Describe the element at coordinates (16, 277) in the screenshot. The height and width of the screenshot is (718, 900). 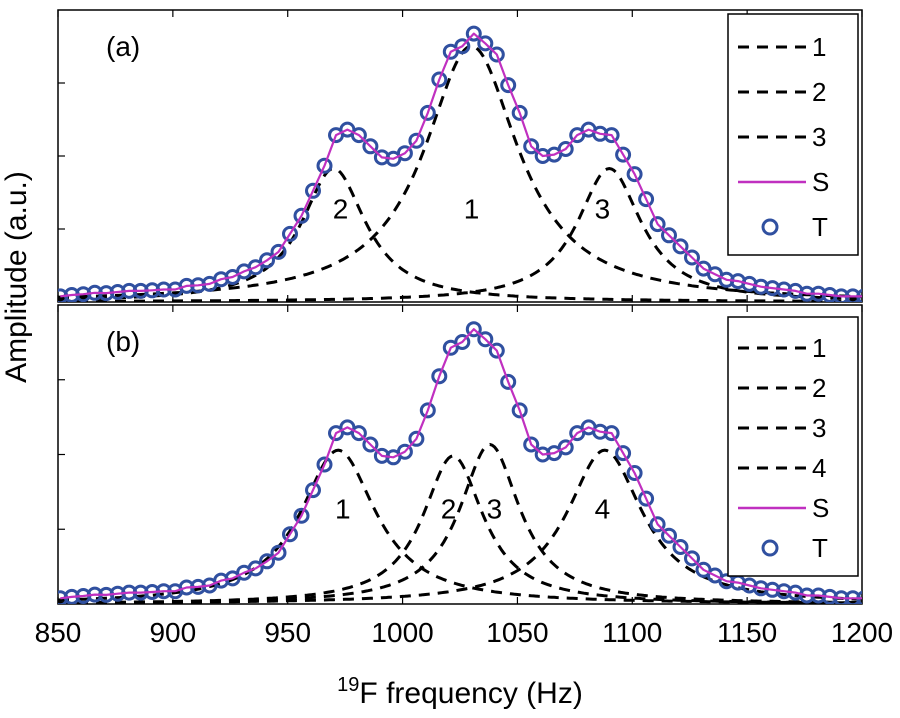
I see `y-axis-title: Amplitude (a.u.)` at that location.